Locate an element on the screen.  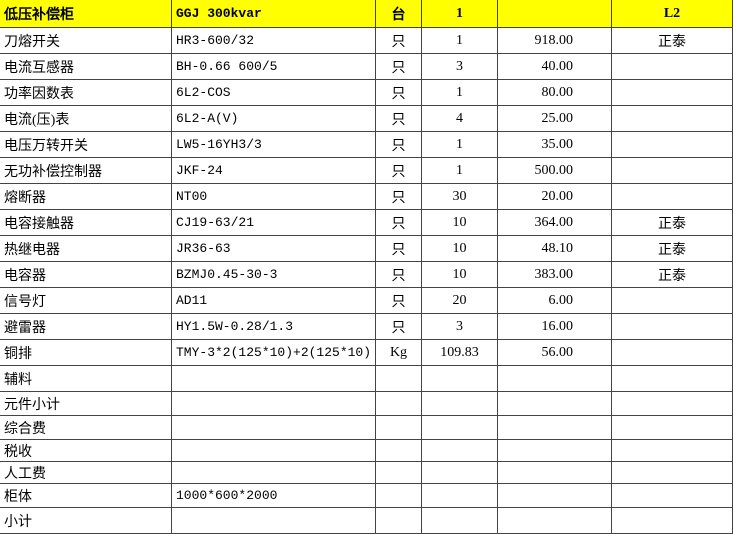
table-cell: 16.00 is located at coordinates (555, 327).